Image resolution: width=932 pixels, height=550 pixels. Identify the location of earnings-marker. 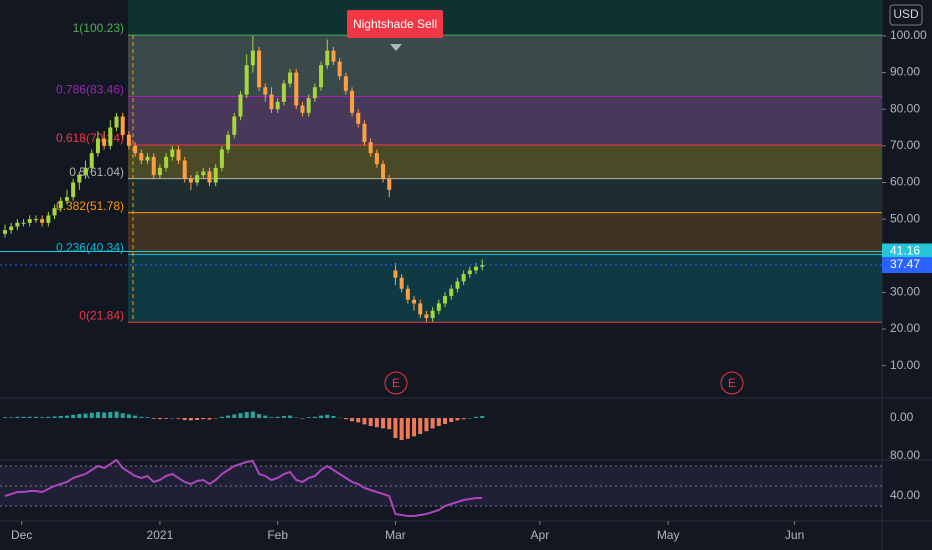
(732, 383).